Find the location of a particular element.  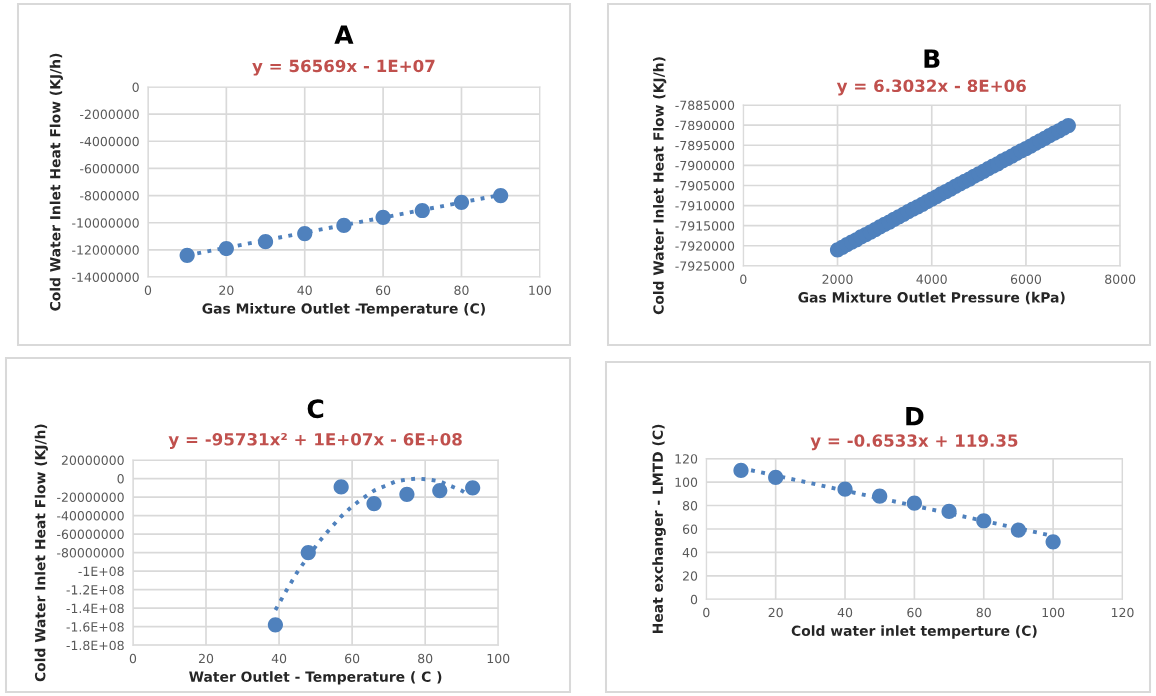

chart-subtitle: y = -95731x² + 1E+07x - 6E+08 is located at coordinates (315, 440).